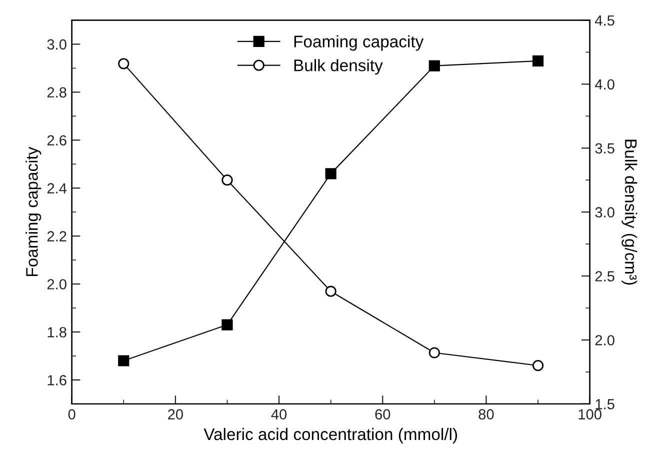 Image resolution: width=659 pixels, height=459 pixels. Describe the element at coordinates (604, 212) in the screenshot. I see `y2-tick-label: 3.0` at that location.